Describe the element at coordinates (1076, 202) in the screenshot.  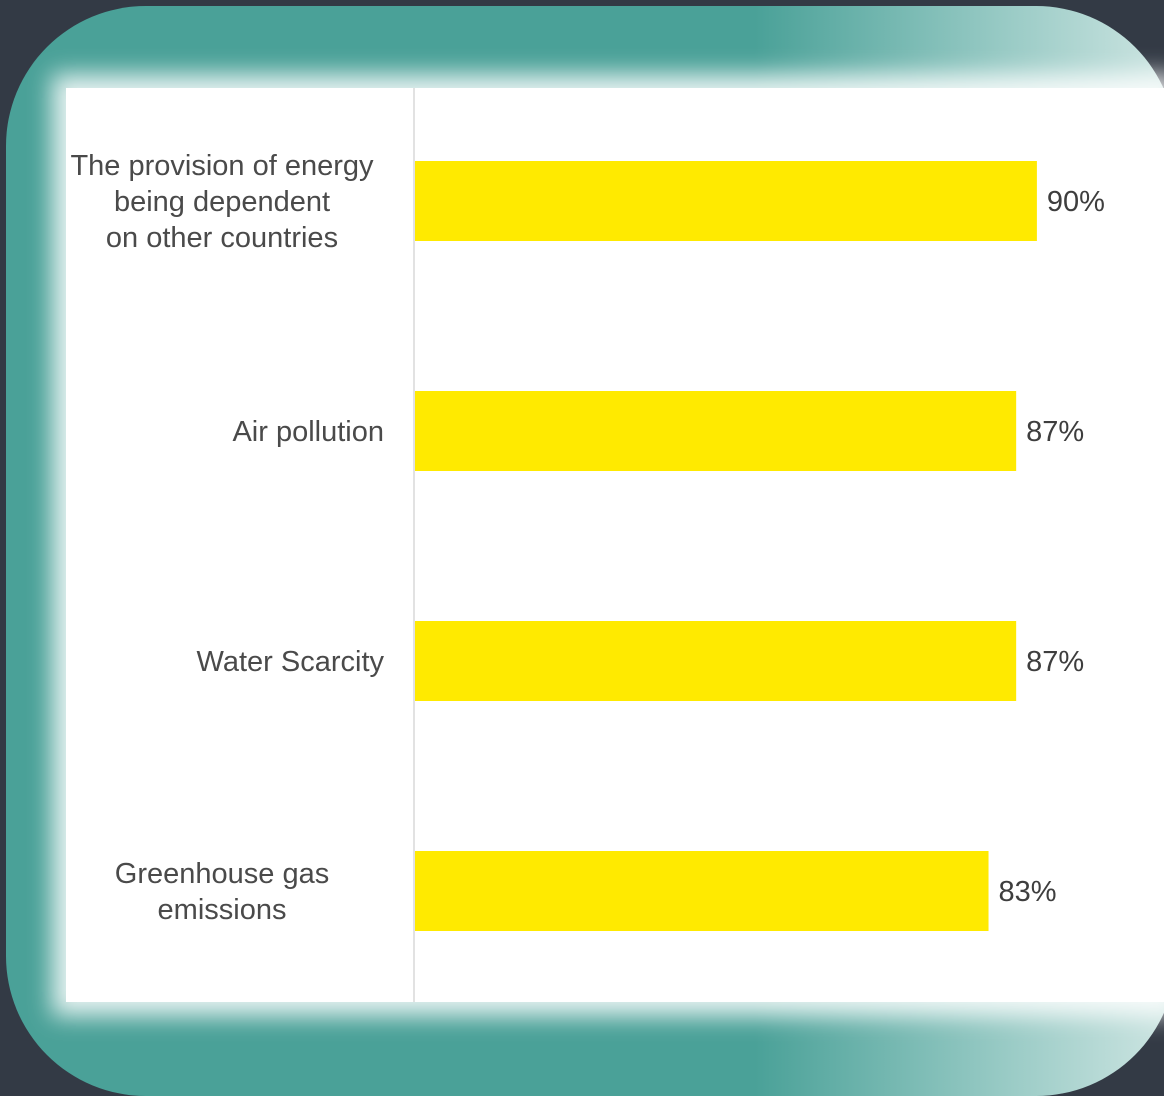
I see `data-label-0: 90%` at that location.